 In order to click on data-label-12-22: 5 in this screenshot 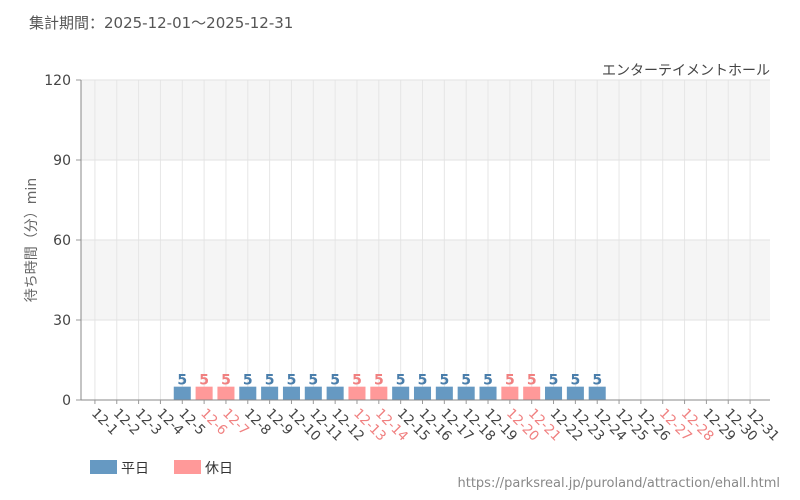, I will do `click(554, 381)`.